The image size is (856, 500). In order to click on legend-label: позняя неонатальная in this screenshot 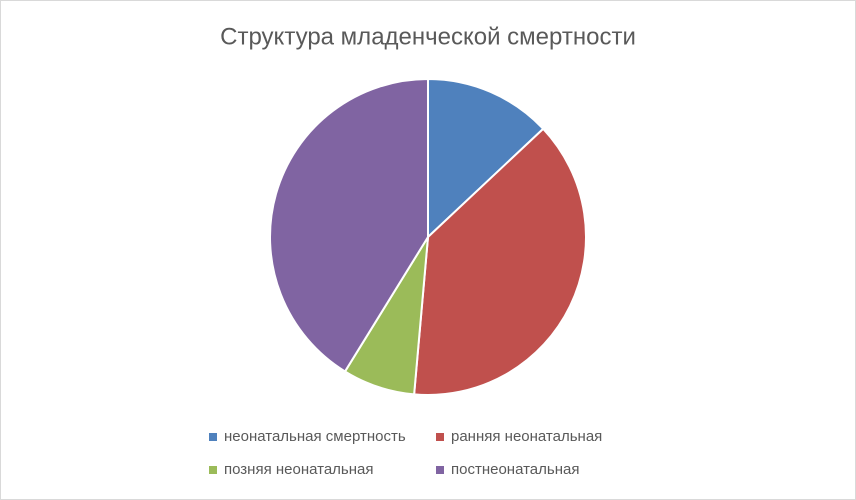, I will do `click(299, 469)`.